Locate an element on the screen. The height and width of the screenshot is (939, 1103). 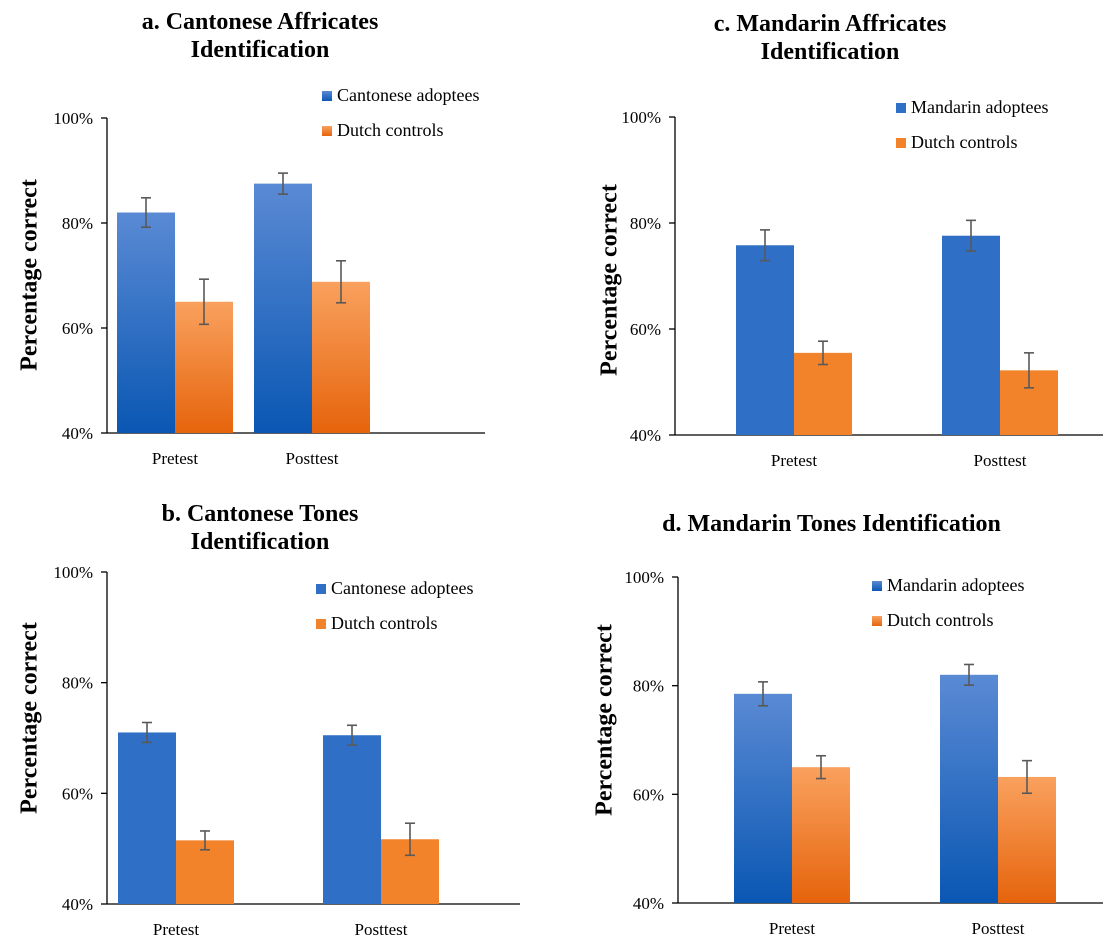
chart-title-line1: b. Cantonese Tones is located at coordinates (260, 514).